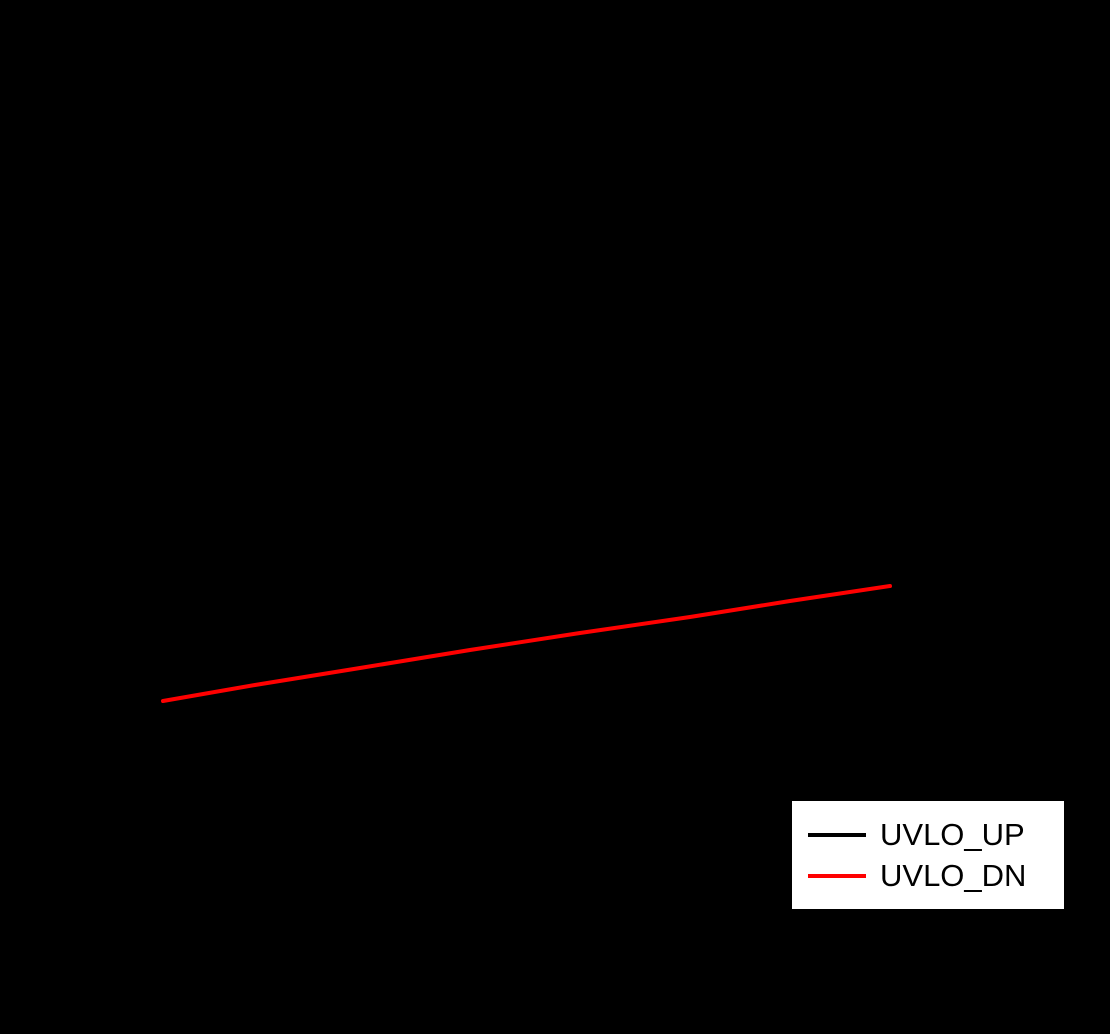 The image size is (1110, 1034). Describe the element at coordinates (837, 875) in the screenshot. I see `uvlo-dn-line-swatch-icon` at that location.